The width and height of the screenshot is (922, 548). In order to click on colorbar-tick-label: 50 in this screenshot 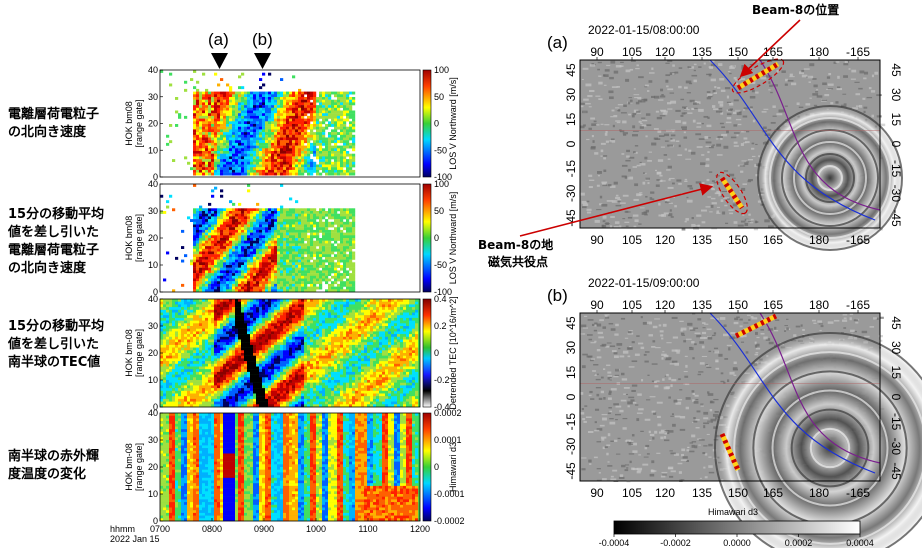, I will do `click(439, 97)`.